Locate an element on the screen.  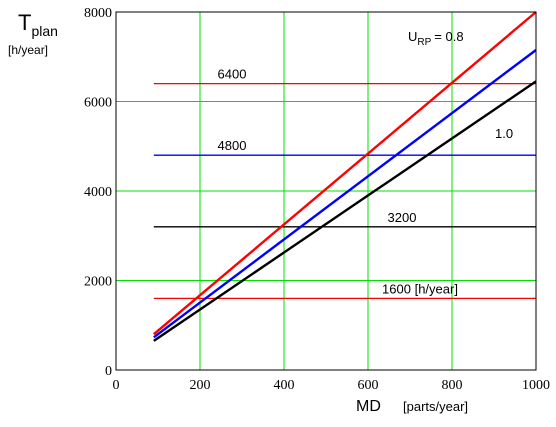
y-tick-label: 0 is located at coordinates (108, 371).